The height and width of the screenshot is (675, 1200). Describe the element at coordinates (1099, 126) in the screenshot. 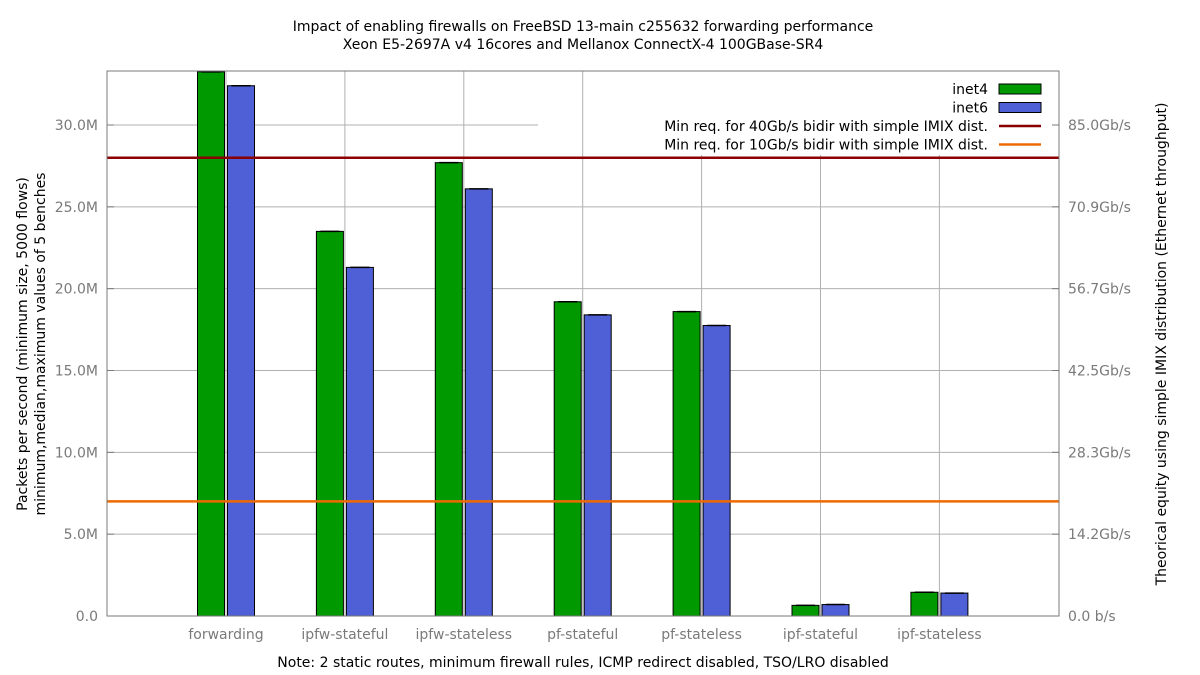

I see `y2-tick-label: 85.0Gb/s` at that location.